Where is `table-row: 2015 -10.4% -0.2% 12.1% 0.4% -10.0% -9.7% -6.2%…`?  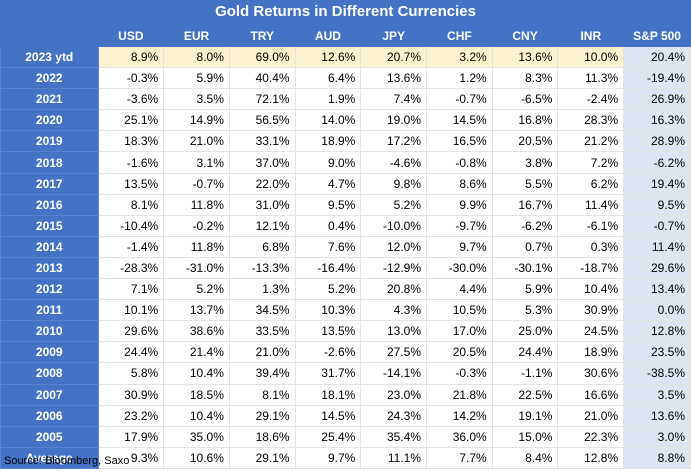
table-row: 2015 -10.4% -0.2% 12.1% 0.4% -10.0% -9.7% -6.2%… is located at coordinates (345, 225).